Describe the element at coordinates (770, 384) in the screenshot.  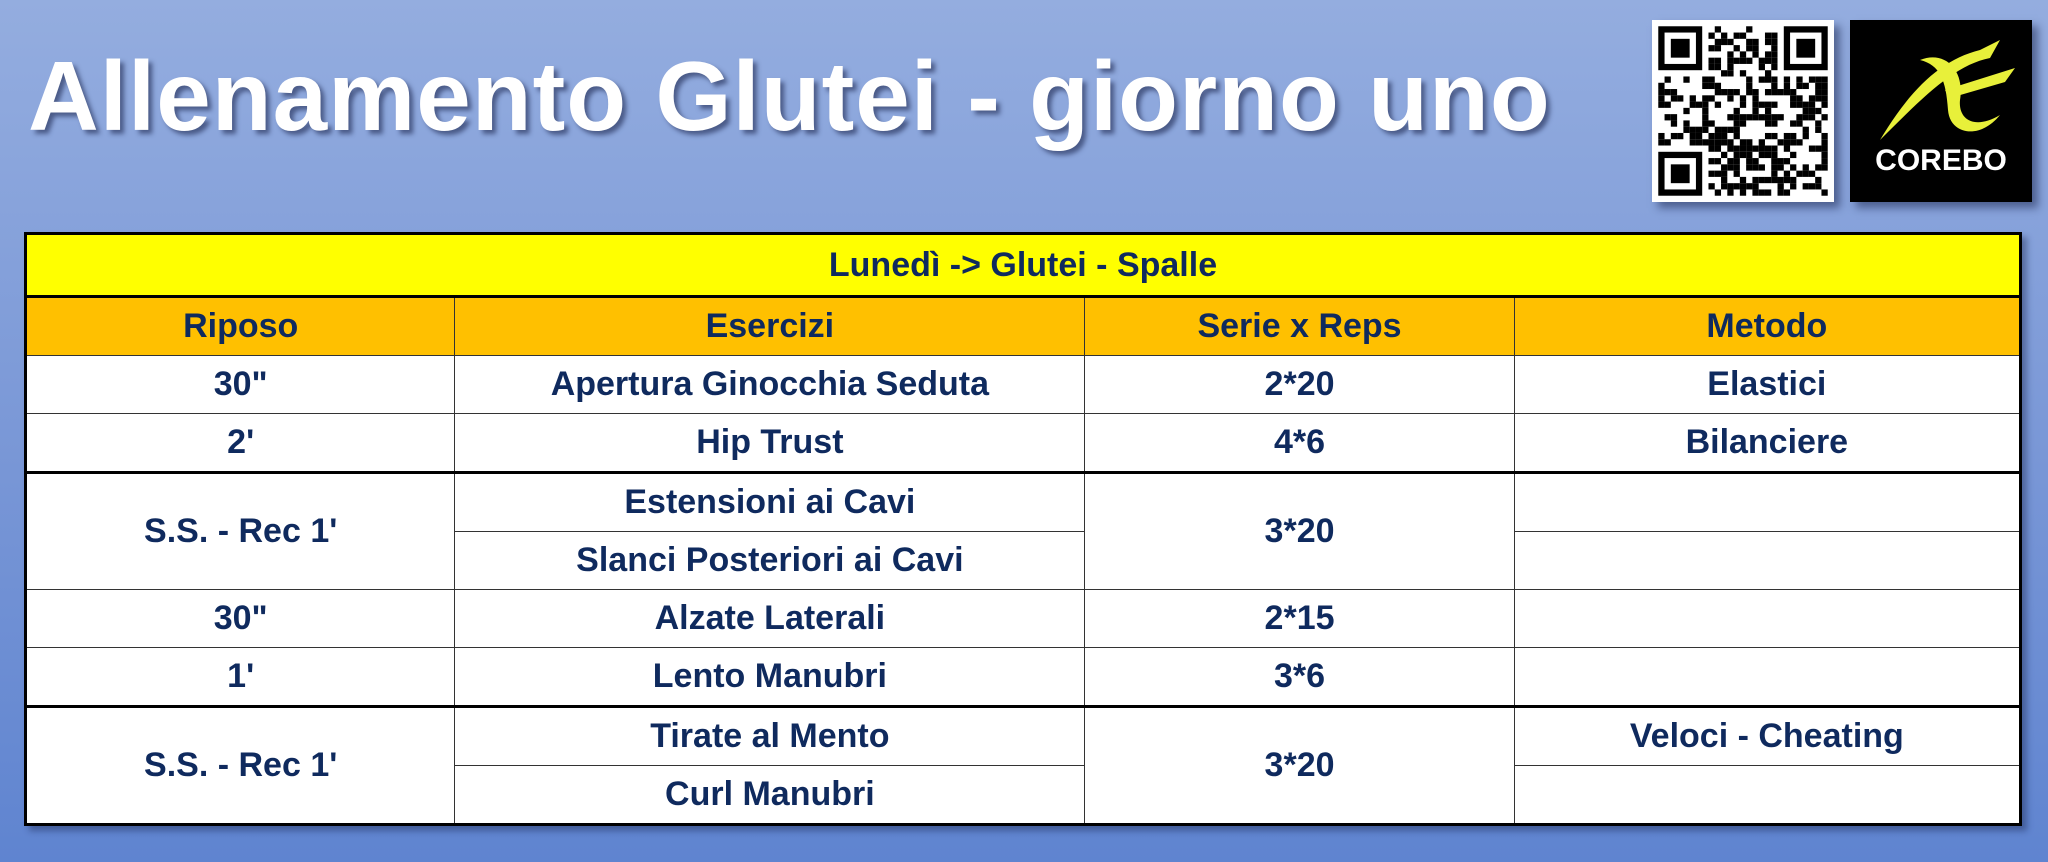
I see `esercizio-cell: Apertura Ginocchia Seduta` at that location.